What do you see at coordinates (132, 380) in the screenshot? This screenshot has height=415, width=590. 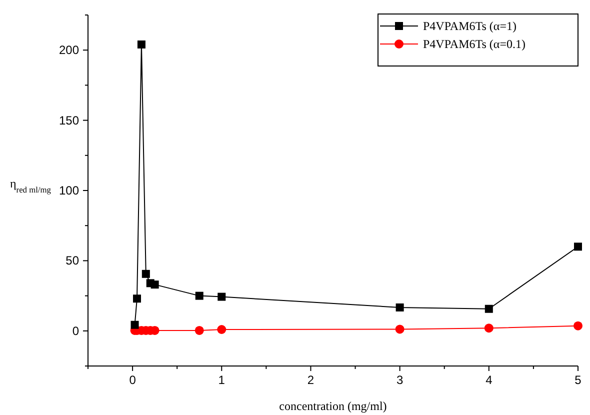 I see `x-tick-label: 0` at bounding box center [132, 380].